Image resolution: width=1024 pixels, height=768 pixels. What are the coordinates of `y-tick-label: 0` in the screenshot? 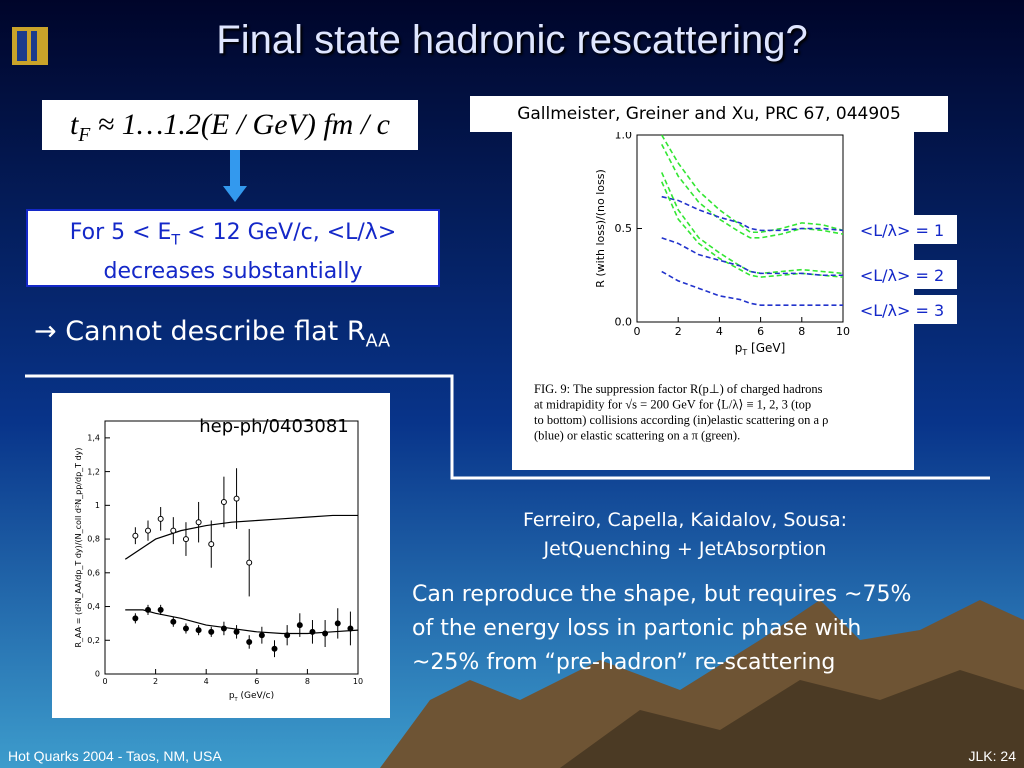 It's located at (97, 674).